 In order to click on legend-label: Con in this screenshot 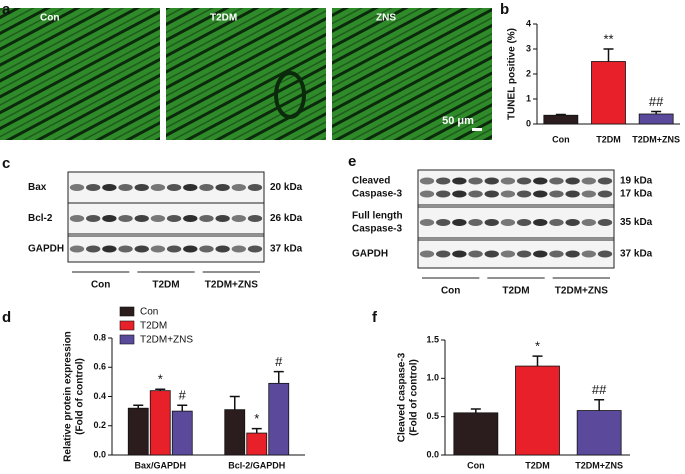, I will do `click(149, 312)`.